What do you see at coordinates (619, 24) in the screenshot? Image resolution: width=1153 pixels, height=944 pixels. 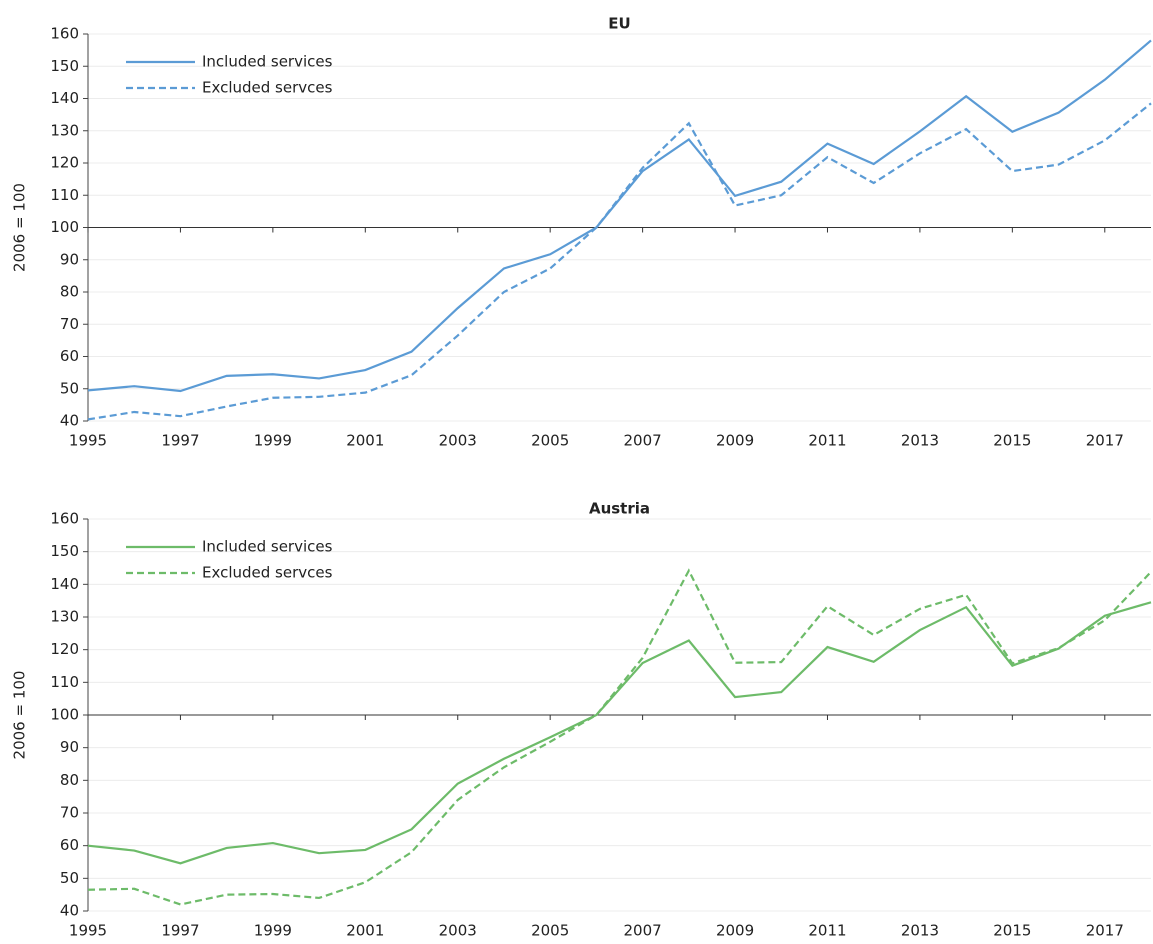 I see `chart-title: EU` at bounding box center [619, 24].